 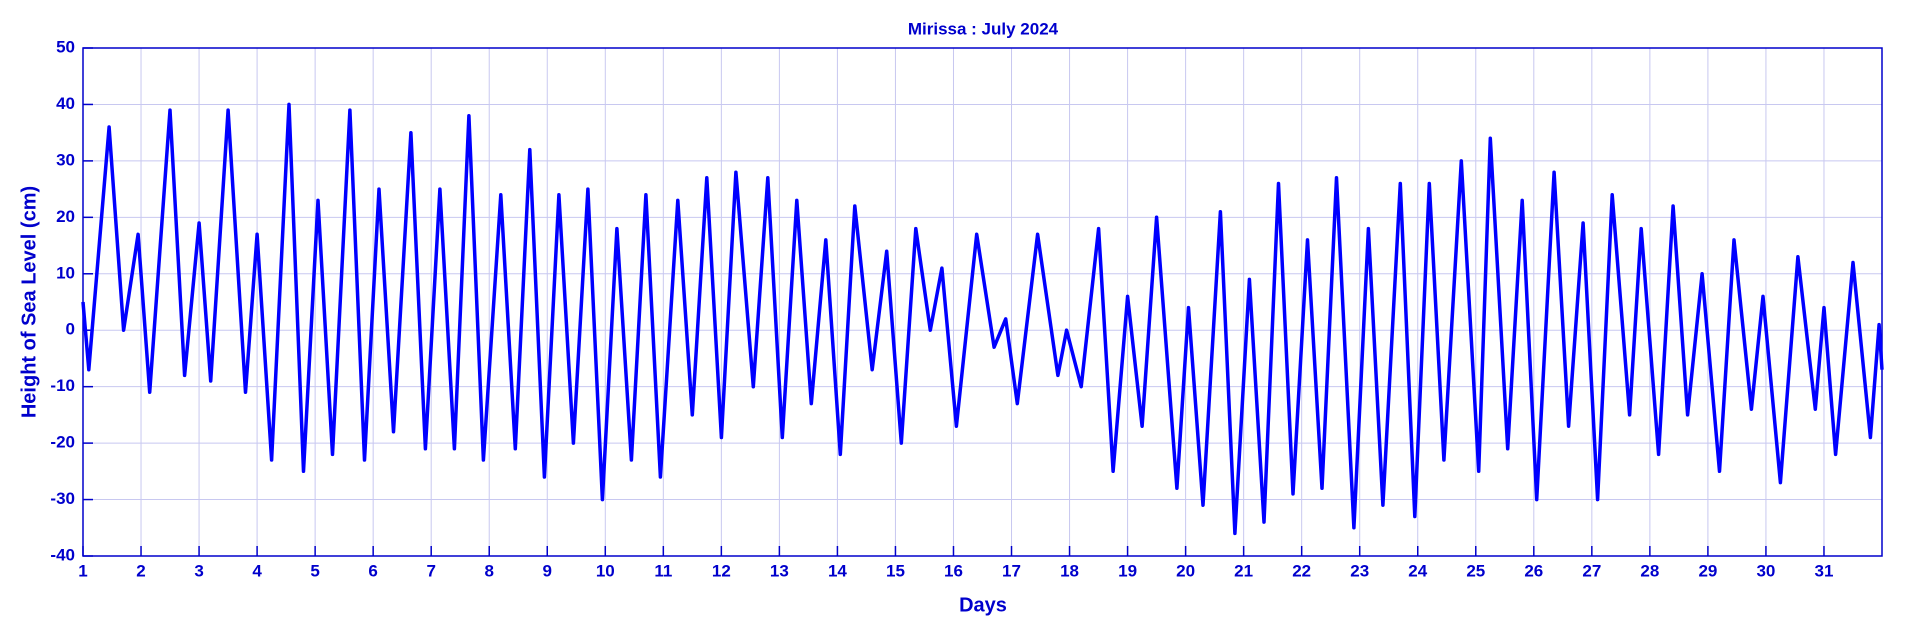 What do you see at coordinates (1417, 570) in the screenshot?
I see `x-tick-label: 24` at bounding box center [1417, 570].